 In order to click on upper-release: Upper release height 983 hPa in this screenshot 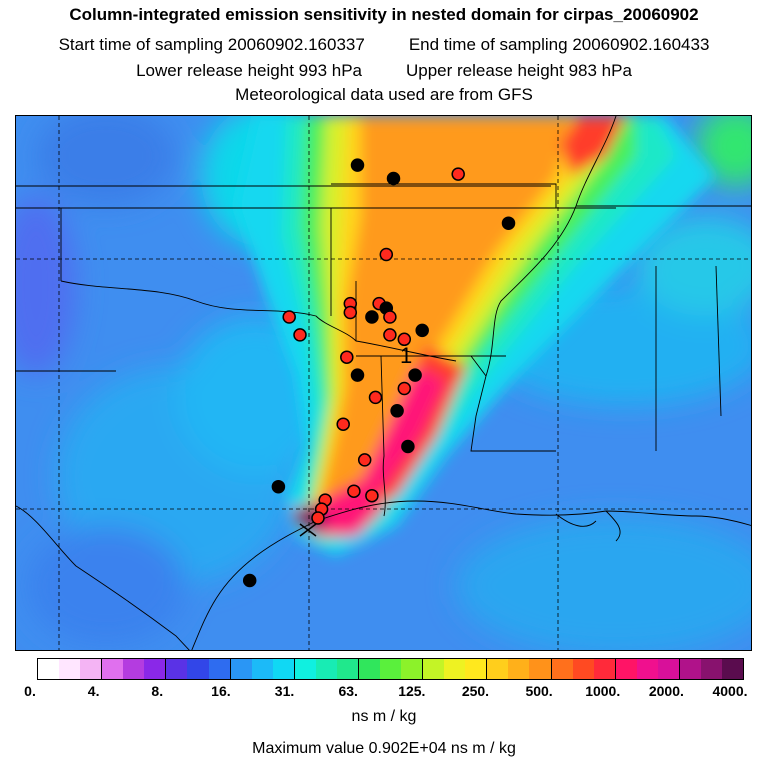, I will do `click(519, 71)`.